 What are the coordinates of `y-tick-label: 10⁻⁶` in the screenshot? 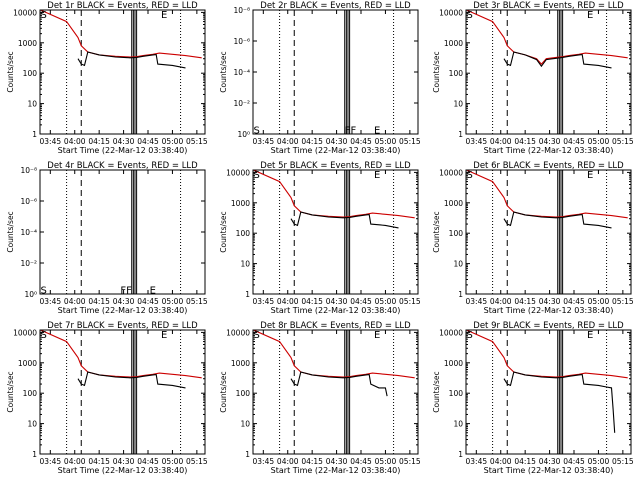 It's located at (28, 201).